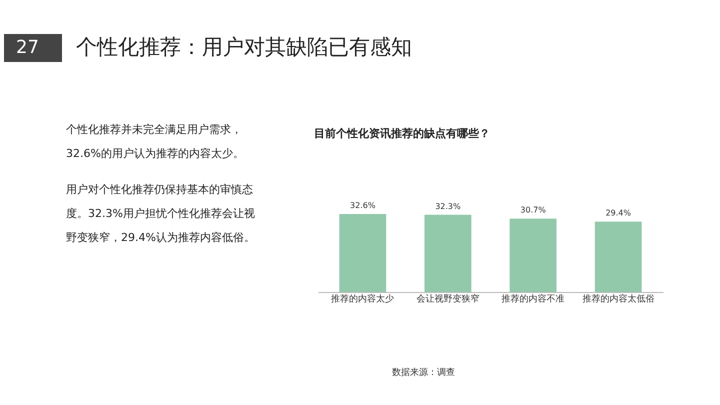 The width and height of the screenshot is (720, 405). What do you see at coordinates (402, 133) in the screenshot?
I see `chart-title: 目前个性化资讯推荐的缺点有哪些？` at bounding box center [402, 133].